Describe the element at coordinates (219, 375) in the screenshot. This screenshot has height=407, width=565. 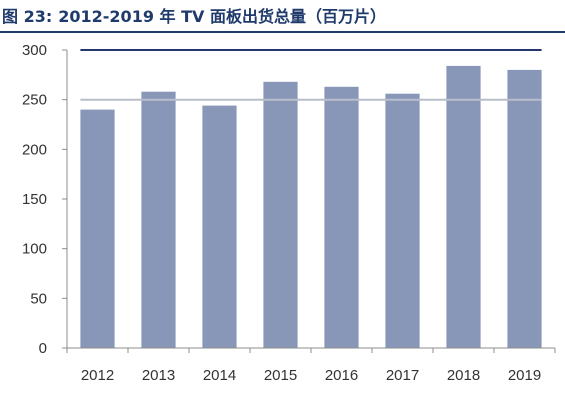
I see `x-tick-label-2014: 2014` at that location.